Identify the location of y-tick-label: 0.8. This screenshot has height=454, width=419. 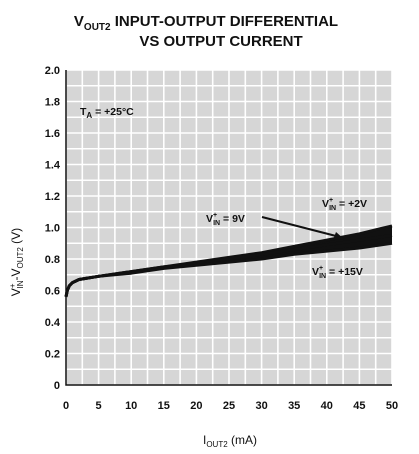
(52, 260).